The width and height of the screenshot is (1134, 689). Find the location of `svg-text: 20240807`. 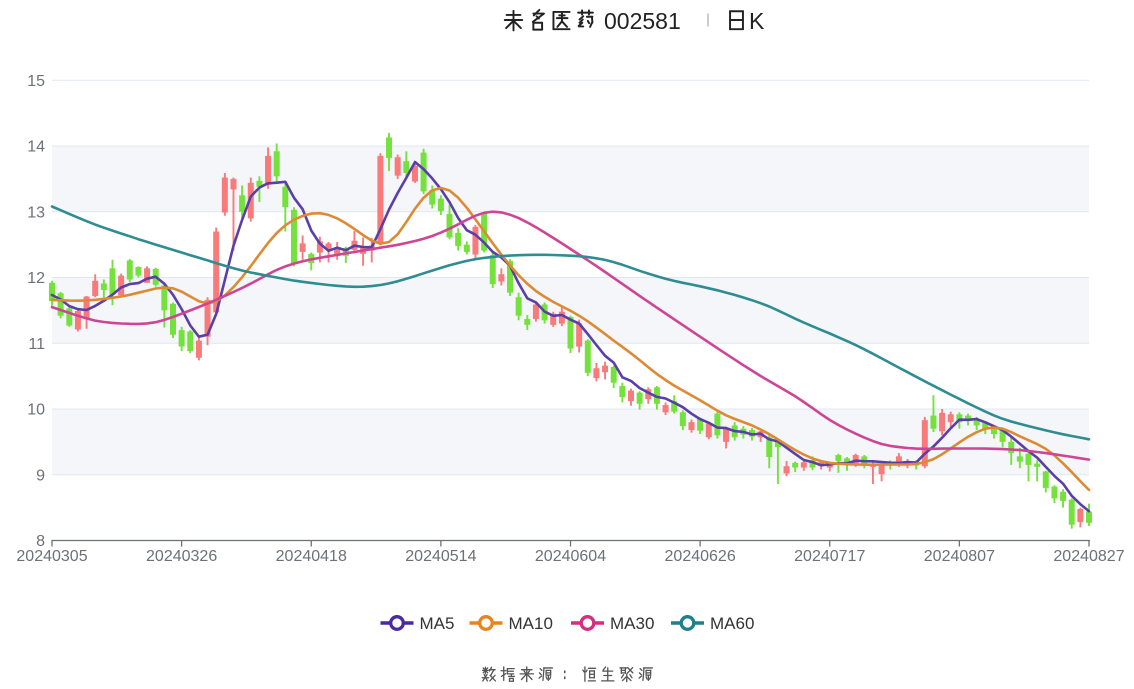

svg-text: 20240807 is located at coordinates (959, 556).